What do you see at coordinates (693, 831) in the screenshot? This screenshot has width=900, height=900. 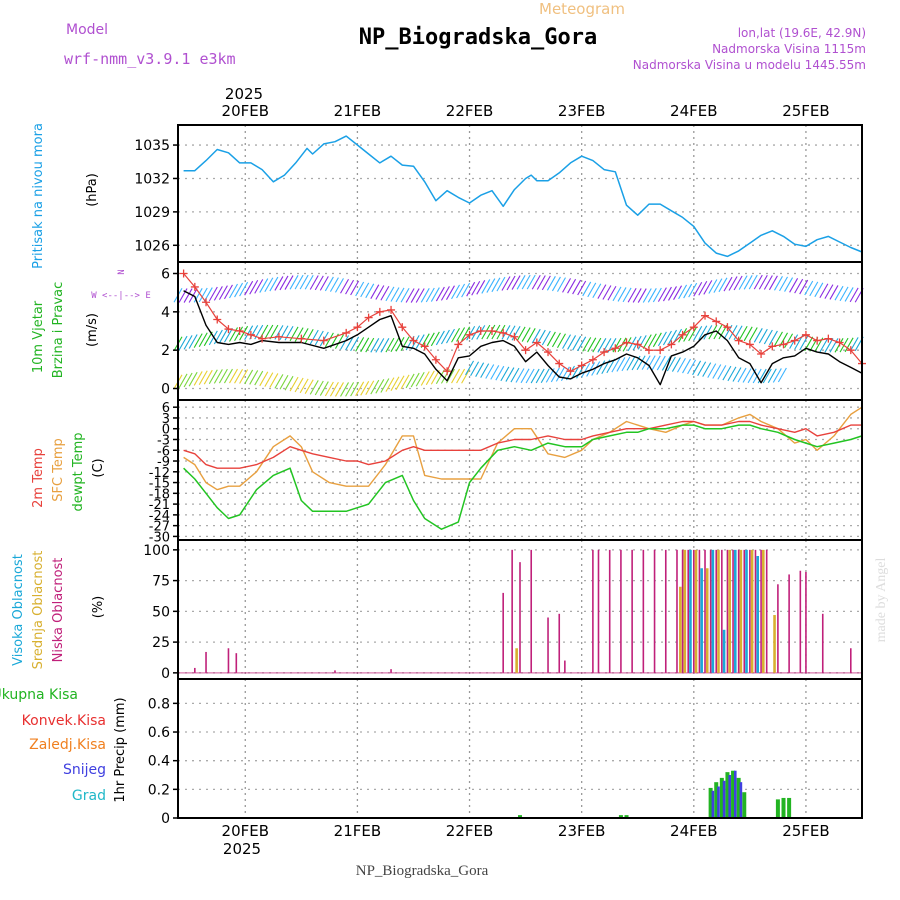 I see `date-label-bottom-4: 24FEB` at bounding box center [693, 831].